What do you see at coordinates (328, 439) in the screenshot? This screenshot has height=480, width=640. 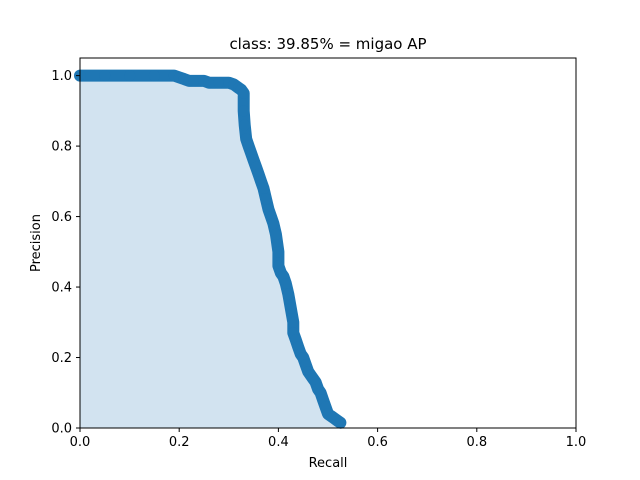 I see `x-axis: 0.0 0.2 0.4 0.6 0.8 1.0` at bounding box center [328, 439].